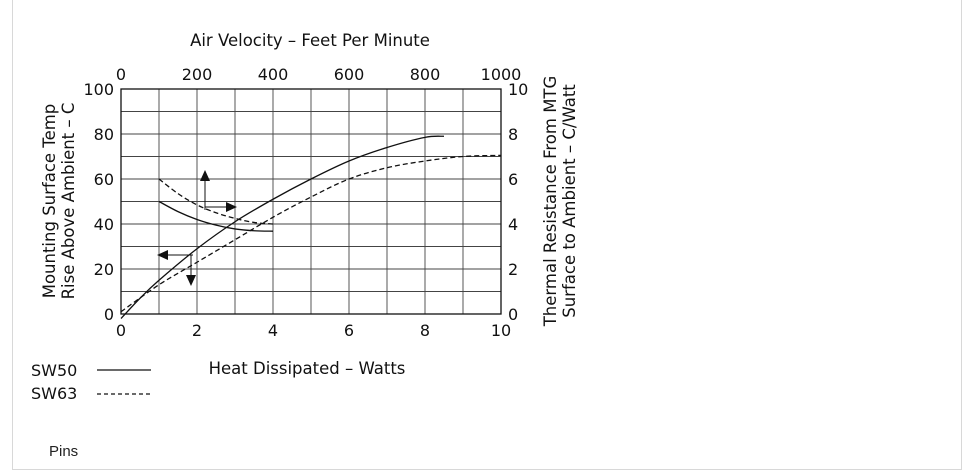 The image size is (973, 472). I want to click on left-axis-ticks: 0 20 40 60 80 100, so click(98, 202).